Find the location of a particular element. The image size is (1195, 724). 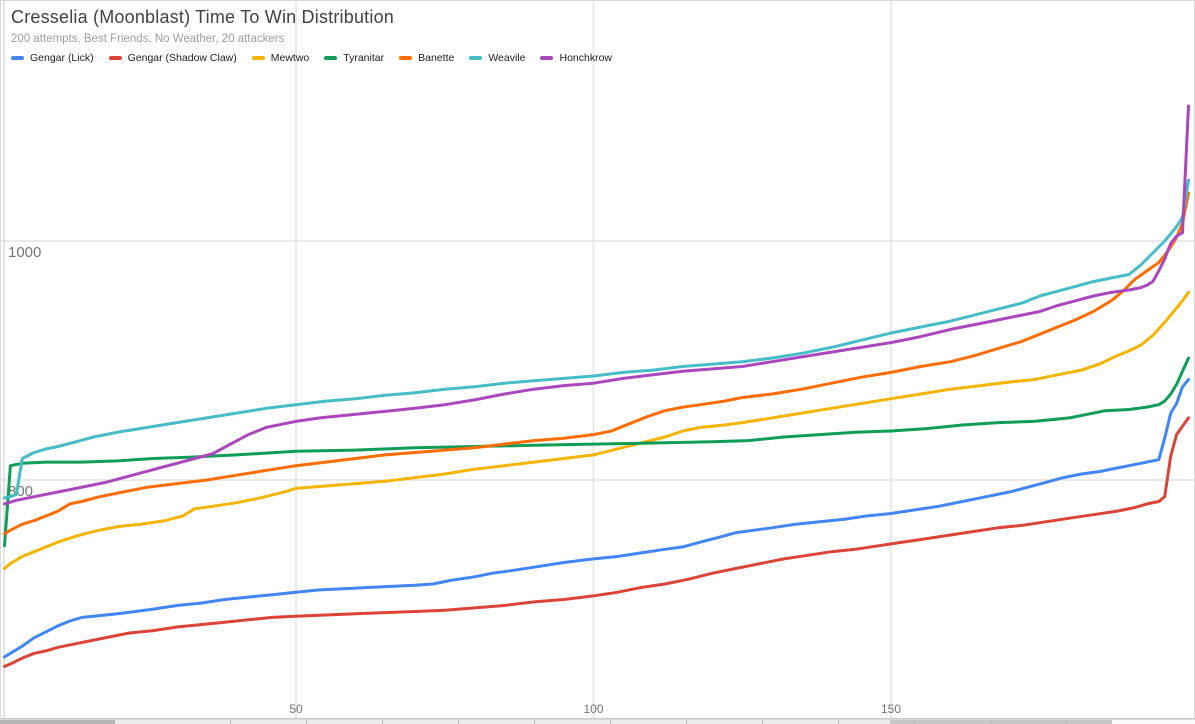

legend-item: Gengar (Shadow Claw) is located at coordinates (172, 58).